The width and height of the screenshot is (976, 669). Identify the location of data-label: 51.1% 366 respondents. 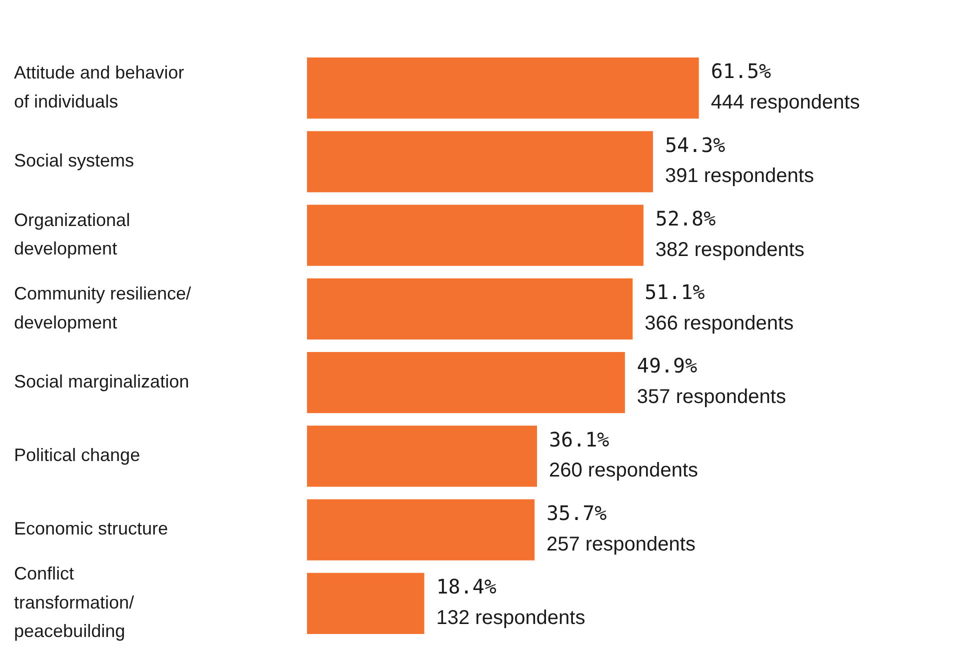
(719, 307).